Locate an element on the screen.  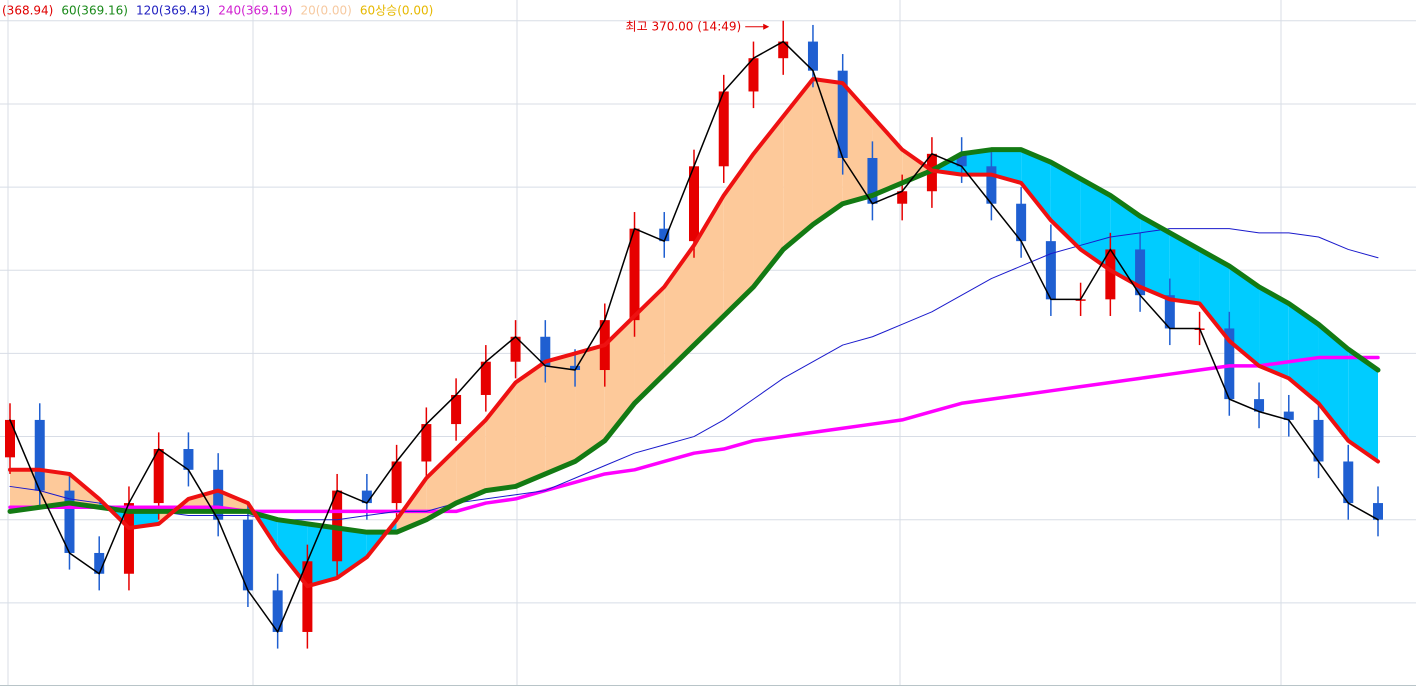
annotation-arrowhead is located at coordinates (766, 26).